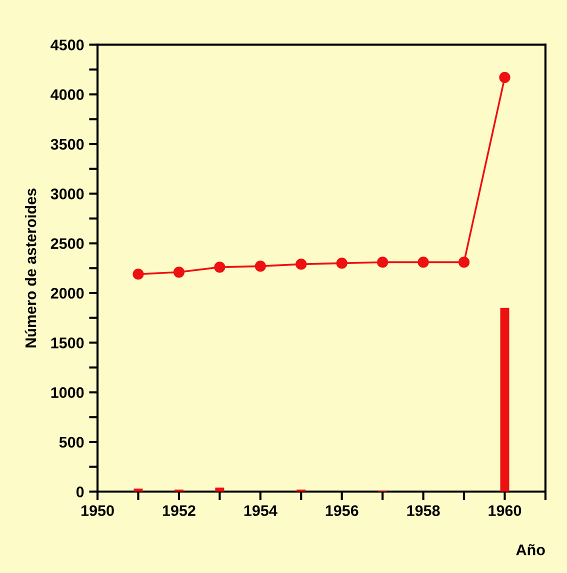  I want to click on y-tick-label: 1000, so click(67, 392).